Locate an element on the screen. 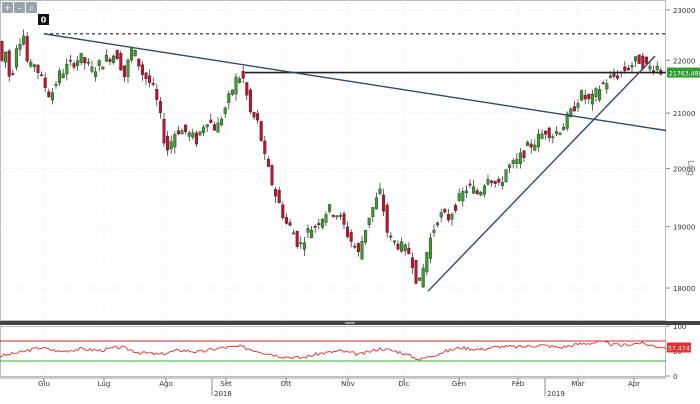 The height and width of the screenshot is (404, 700). crosshair-button is located at coordinates (7, 7).